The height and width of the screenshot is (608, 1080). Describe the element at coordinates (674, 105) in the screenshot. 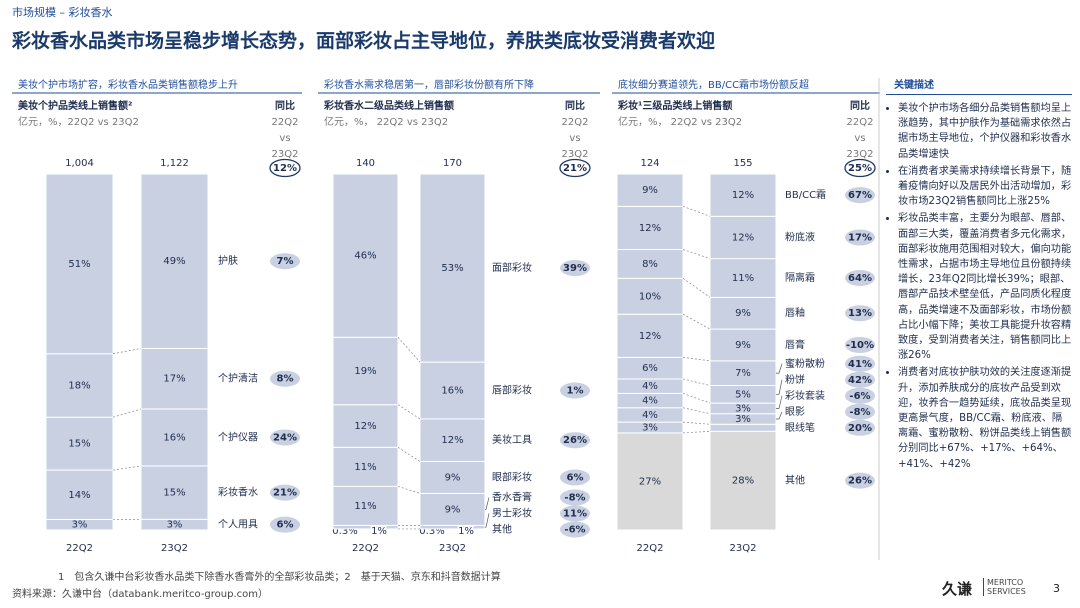

I see `chart-subtitle: 彩妆¹三级品类线上销售额` at that location.